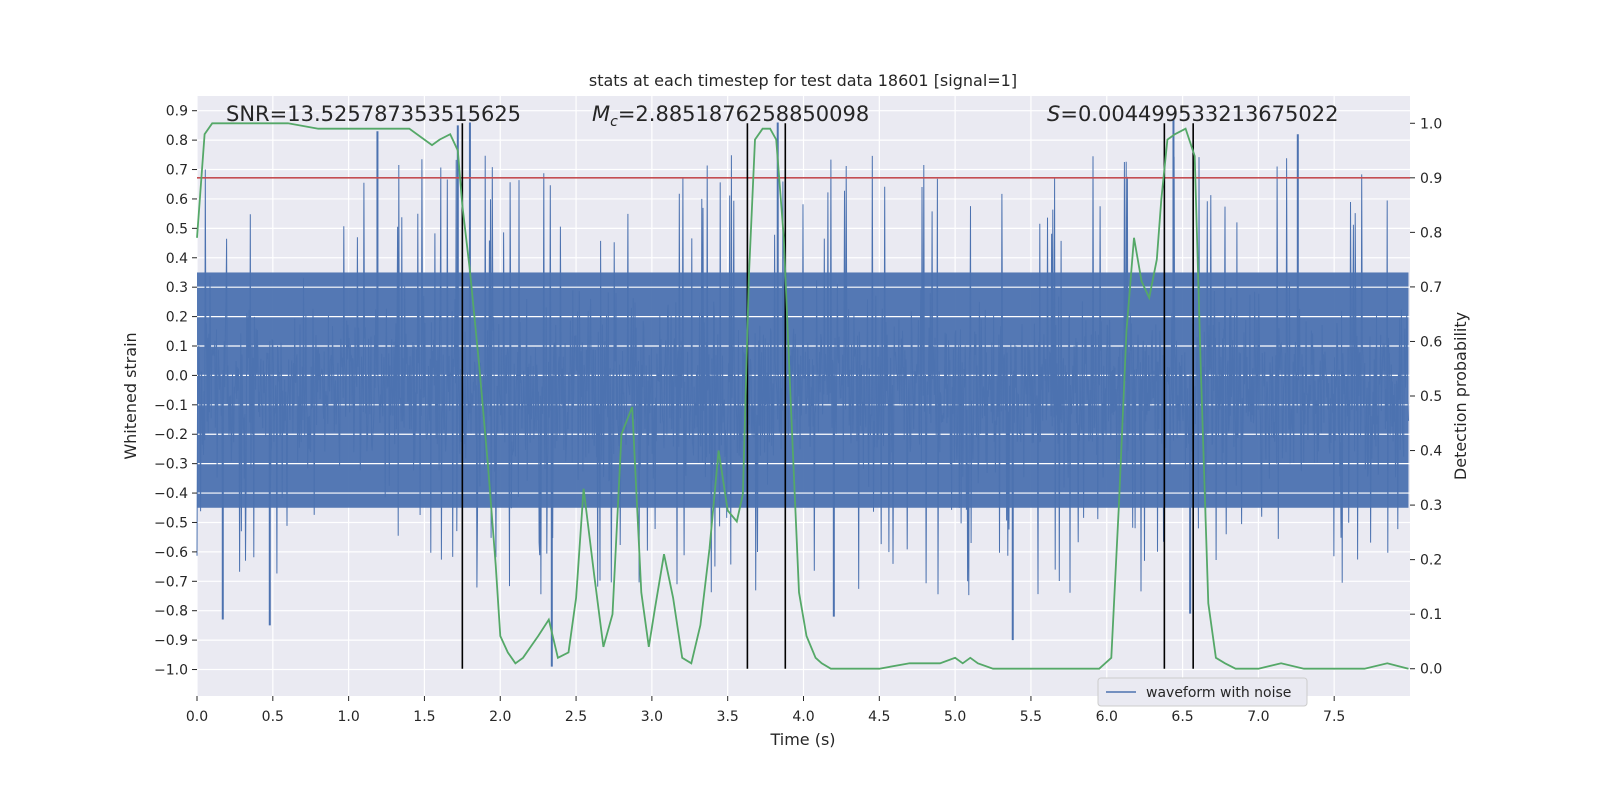 This screenshot has height=800, width=1600. What do you see at coordinates (171, 553) in the screenshot?
I see `y-tick-label: −0.6` at bounding box center [171, 553].